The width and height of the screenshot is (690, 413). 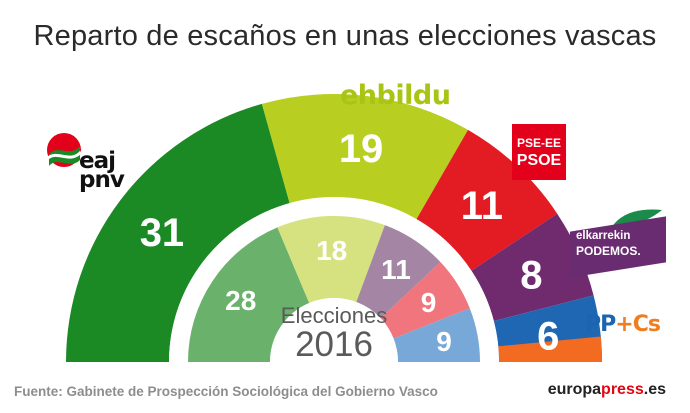 What do you see at coordinates (102, 180) in the screenshot?
I see `pnv-logo-line2: pnv` at bounding box center [102, 180].